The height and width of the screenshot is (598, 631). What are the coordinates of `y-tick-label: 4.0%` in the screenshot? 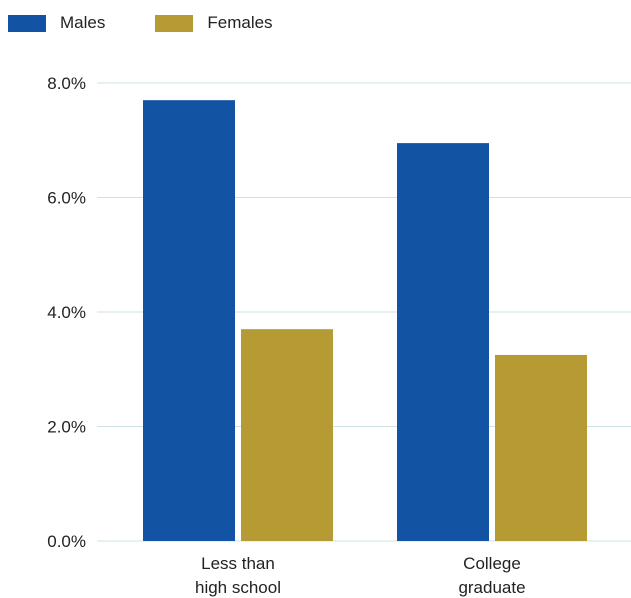 It's located at (66, 312).